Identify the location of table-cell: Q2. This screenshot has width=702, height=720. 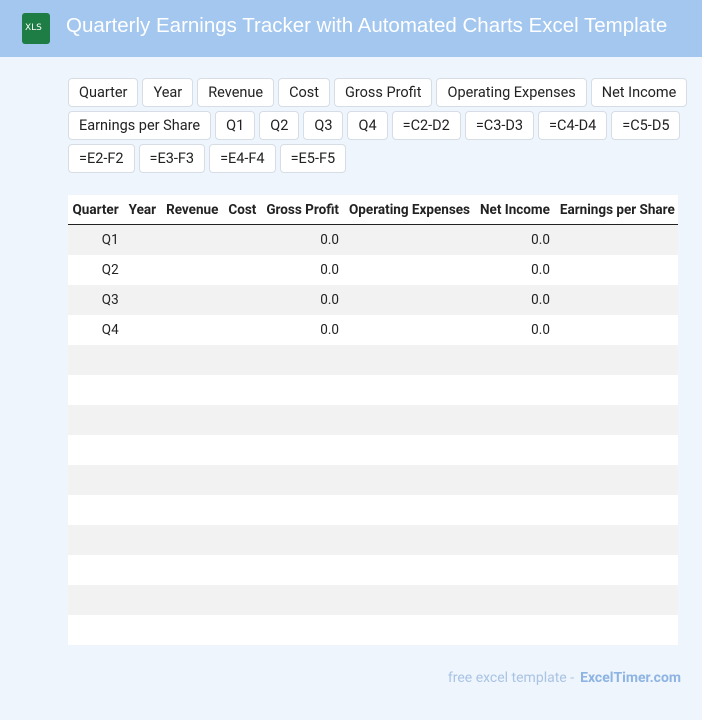
(110, 270).